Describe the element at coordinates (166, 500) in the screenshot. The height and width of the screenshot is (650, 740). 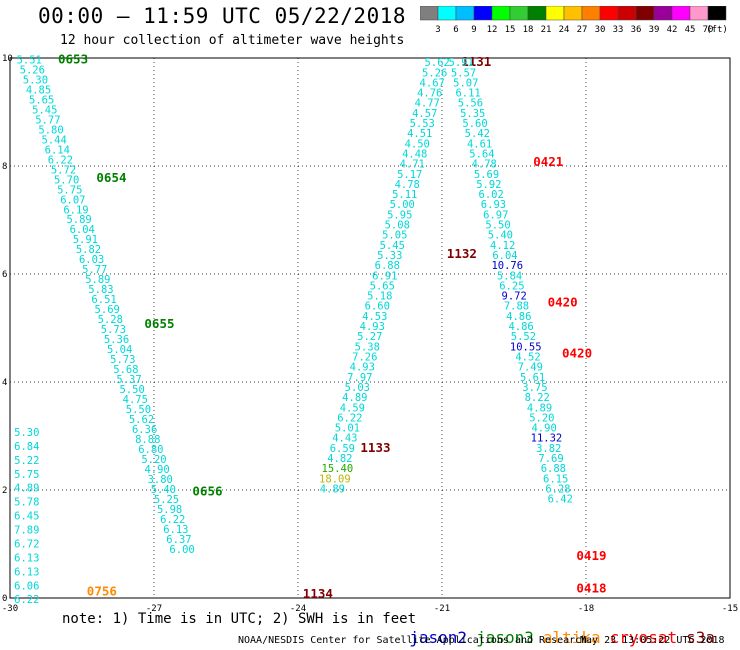
I see `wave-height-value: 5.25` at that location.